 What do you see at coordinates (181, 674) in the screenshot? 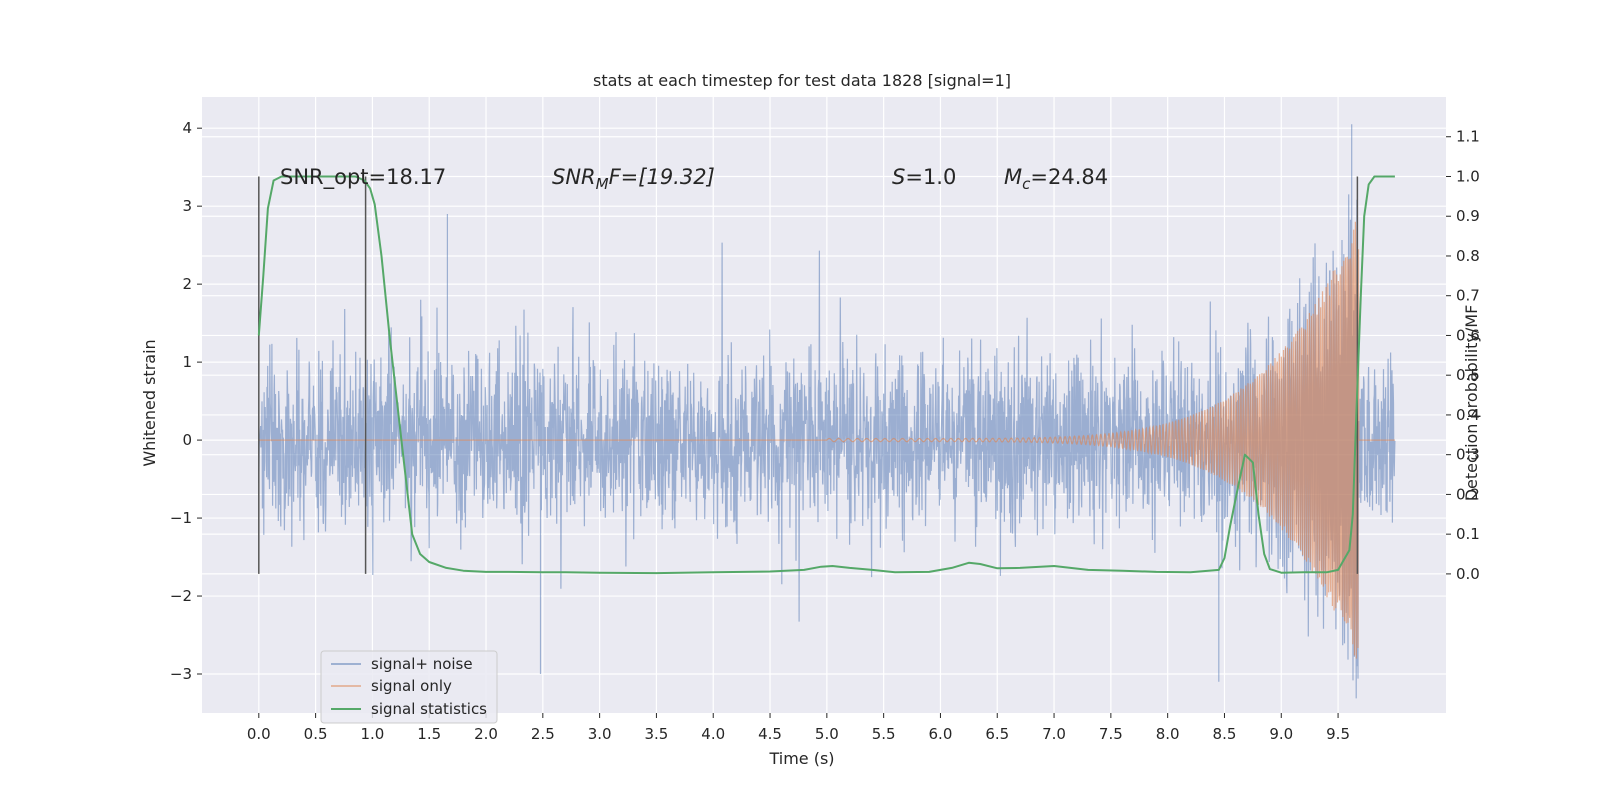
I see `y-tick-label: −3` at bounding box center [181, 674].